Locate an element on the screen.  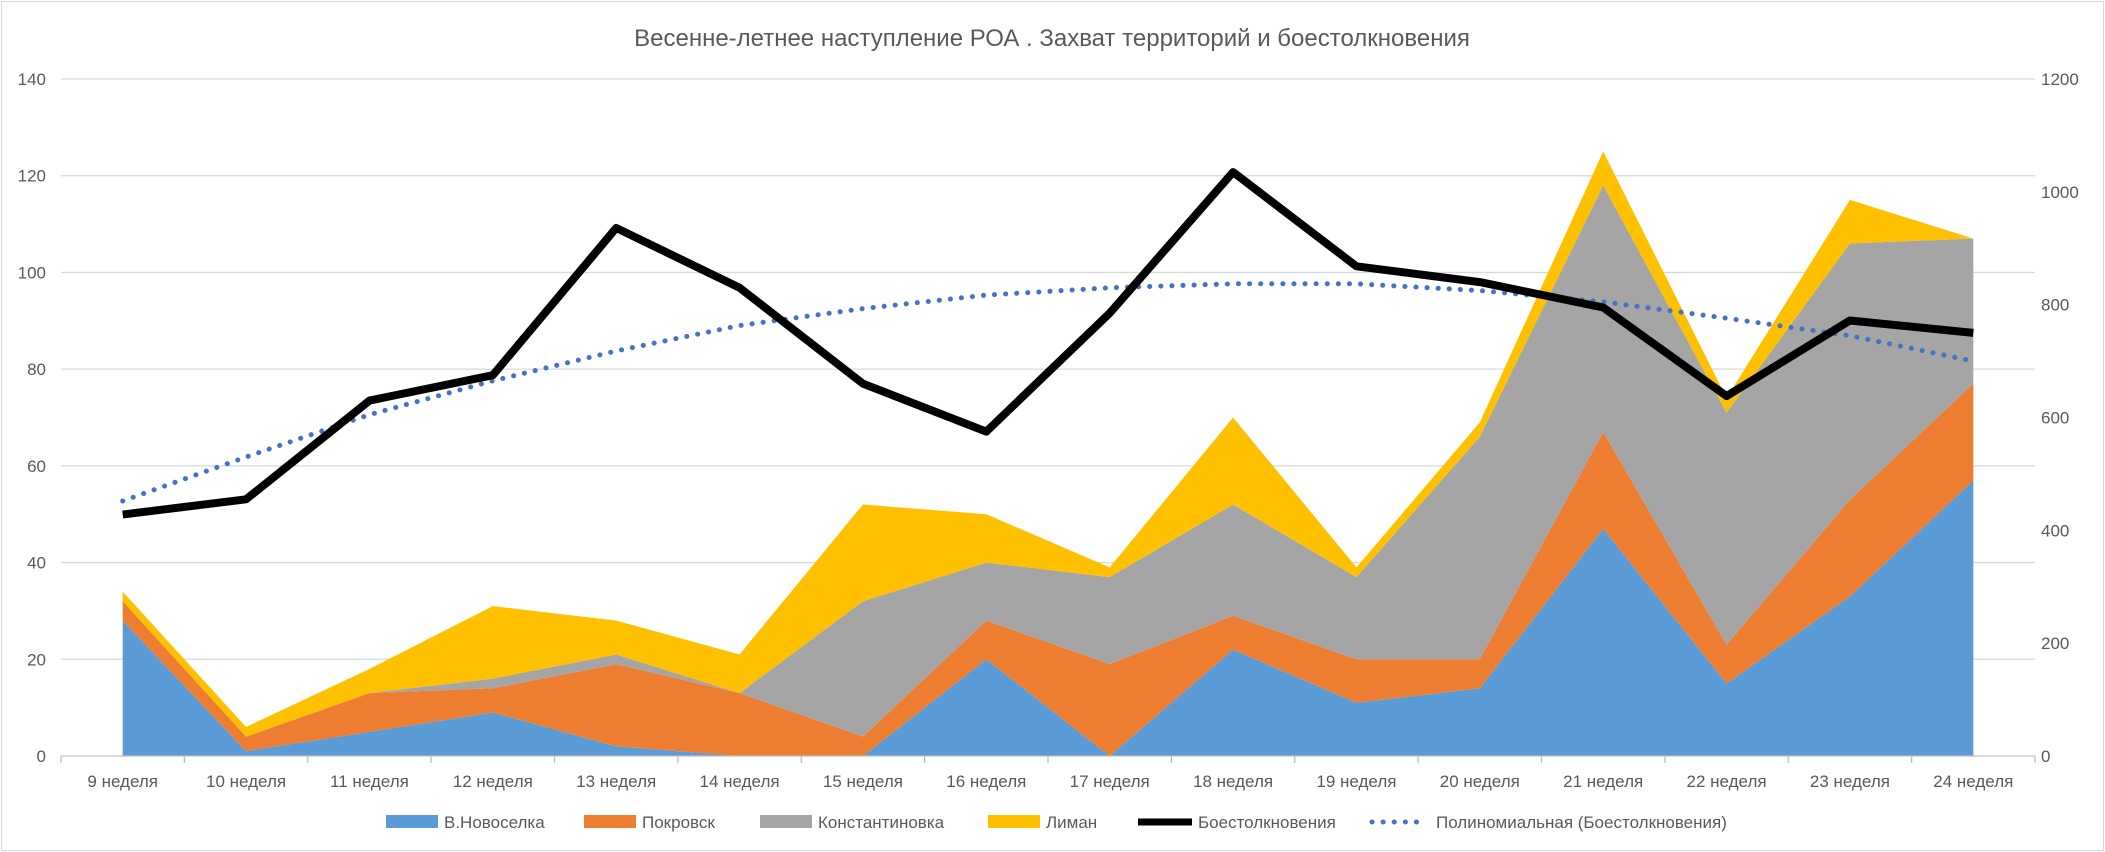
y-right-tick-label: 1000 is located at coordinates (2060, 192).